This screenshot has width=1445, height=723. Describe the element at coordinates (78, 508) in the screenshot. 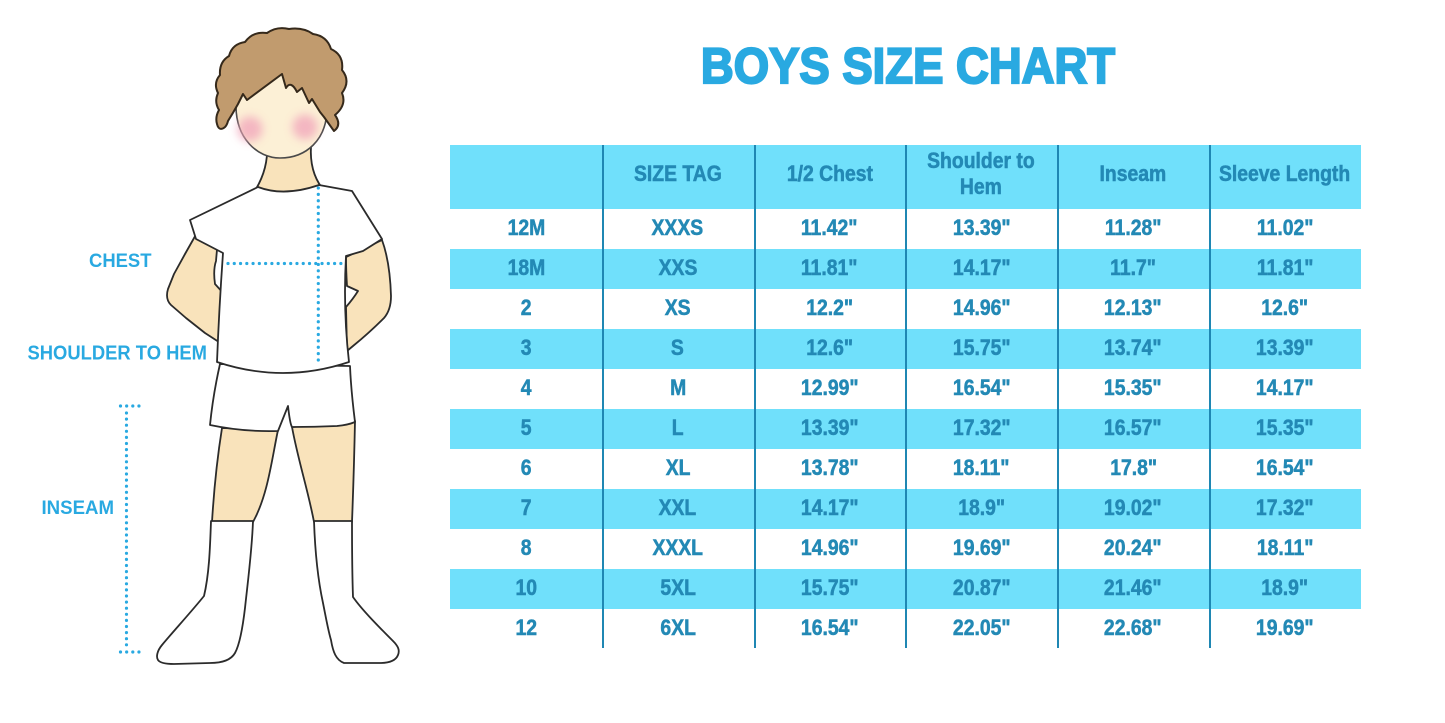

I see `svg-text: INSEAM` at that location.